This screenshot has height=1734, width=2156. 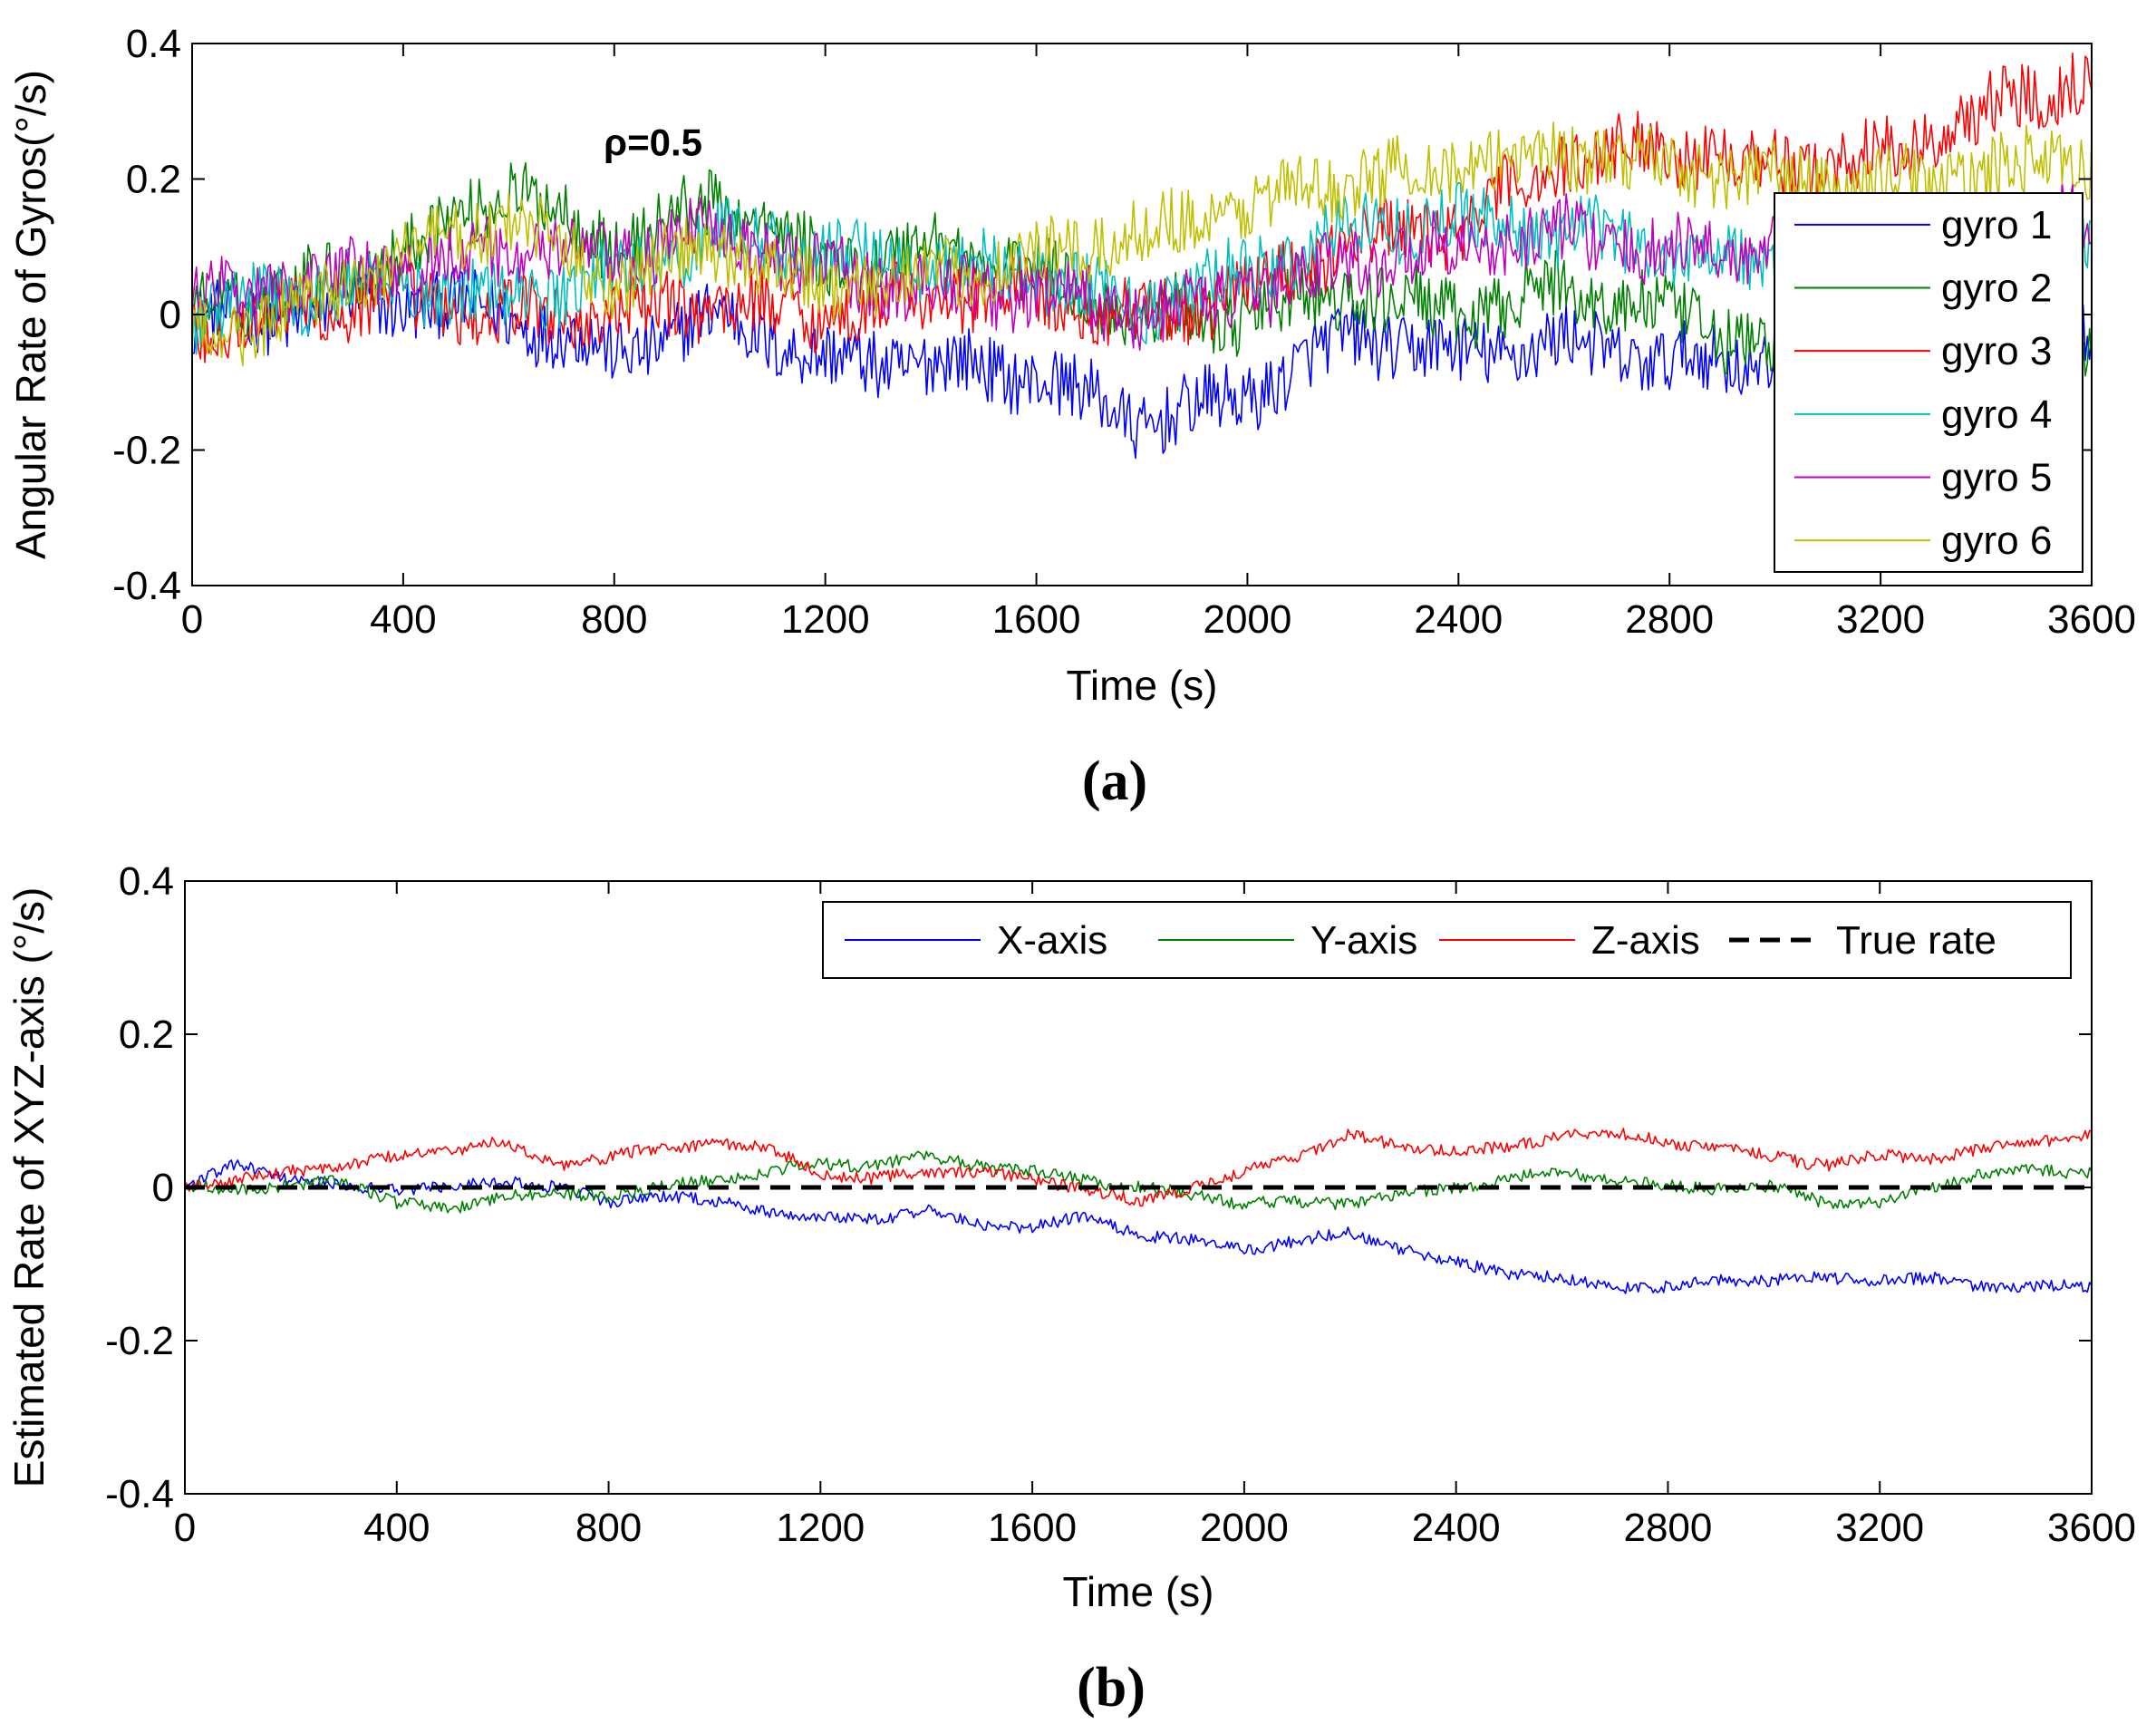 I want to click on rho-annotation: ρ=0.5, so click(x=653, y=142).